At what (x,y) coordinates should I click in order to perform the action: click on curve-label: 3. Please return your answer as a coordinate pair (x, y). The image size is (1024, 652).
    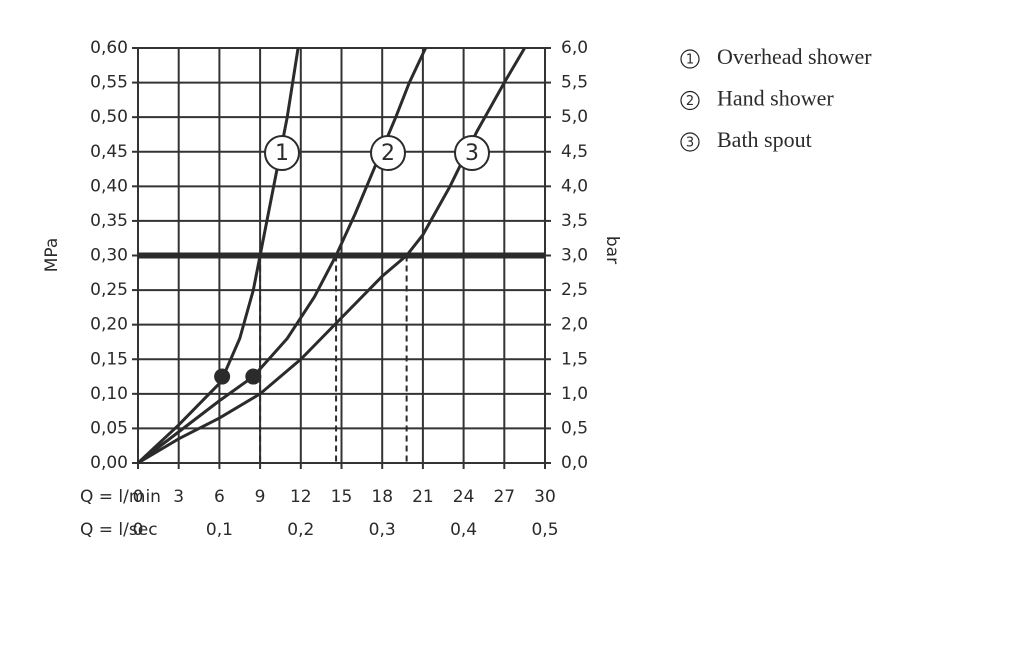
    Looking at the image, I should click on (472, 153).